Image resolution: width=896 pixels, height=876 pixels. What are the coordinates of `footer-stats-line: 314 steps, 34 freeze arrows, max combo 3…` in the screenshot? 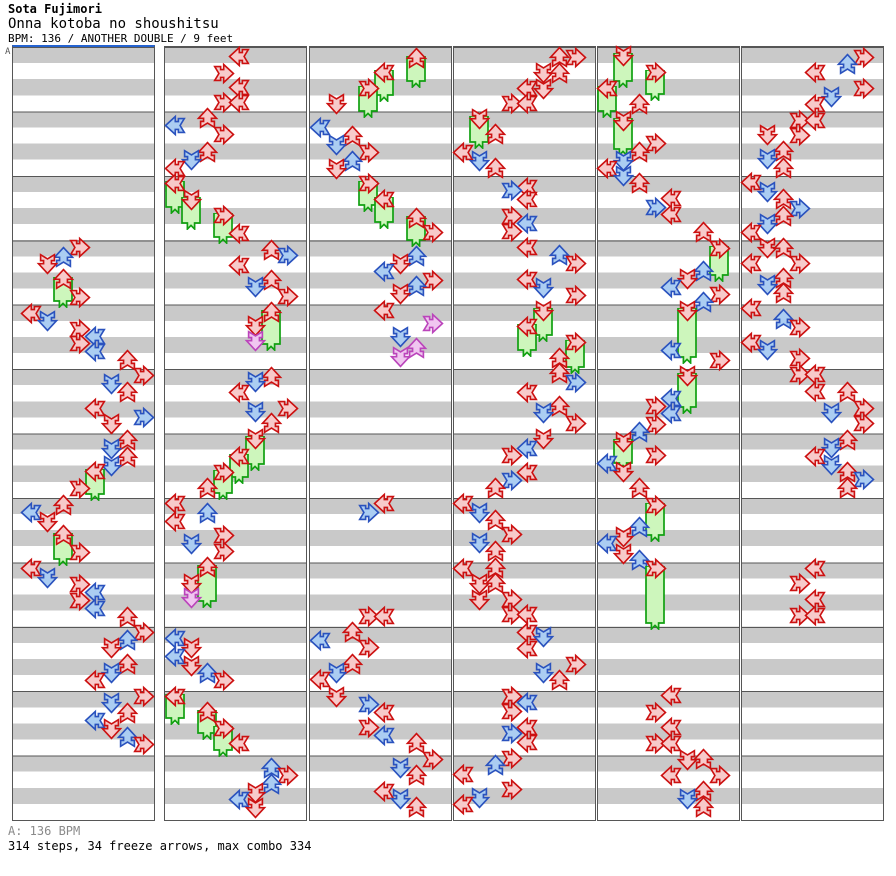 It's located at (160, 846).